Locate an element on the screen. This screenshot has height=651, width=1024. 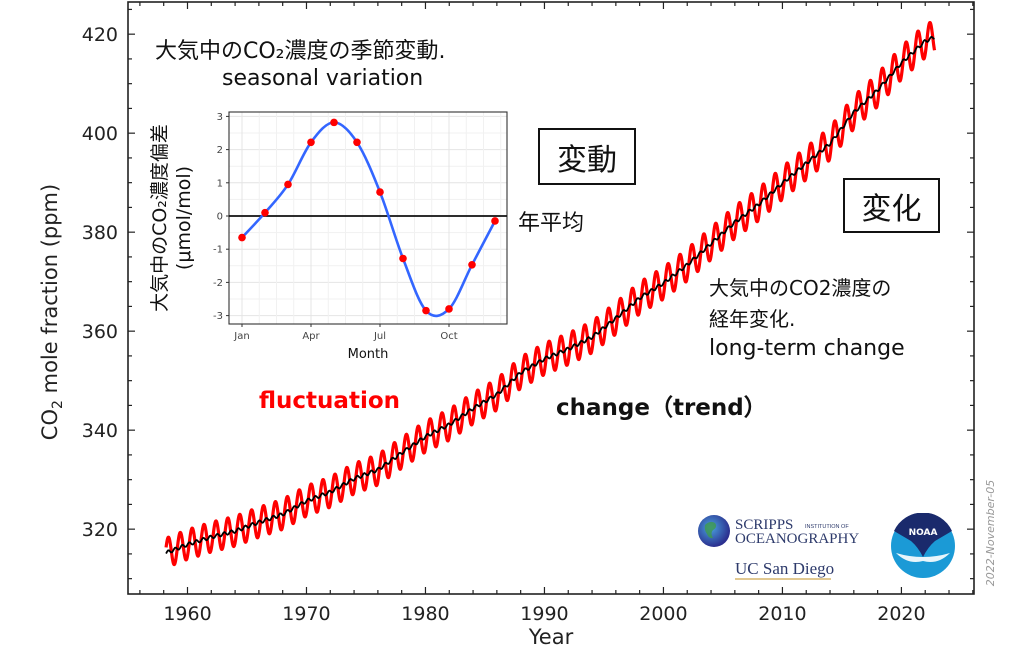
inset-frame is located at coordinates (368, 218).